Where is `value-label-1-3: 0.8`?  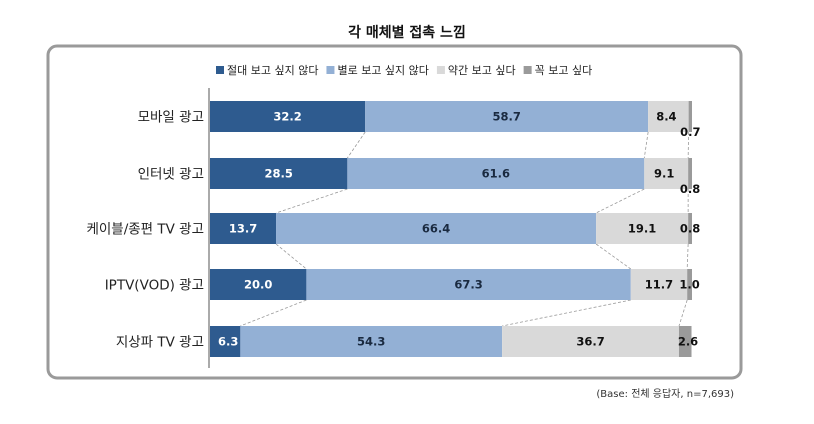
value-label-1-3: 0.8 is located at coordinates (690, 189).